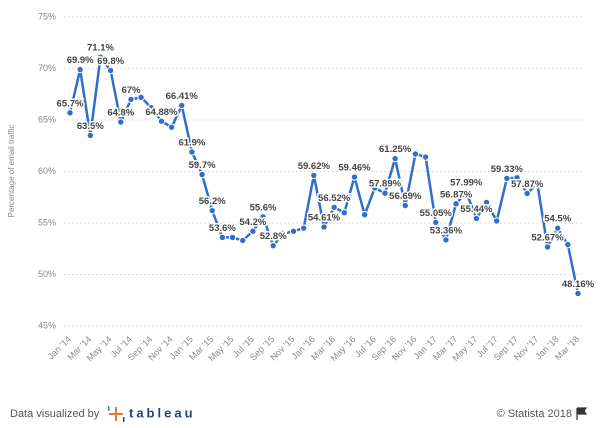  Describe the element at coordinates (202, 165) in the screenshot. I see `data-label: 59.7%` at that location.